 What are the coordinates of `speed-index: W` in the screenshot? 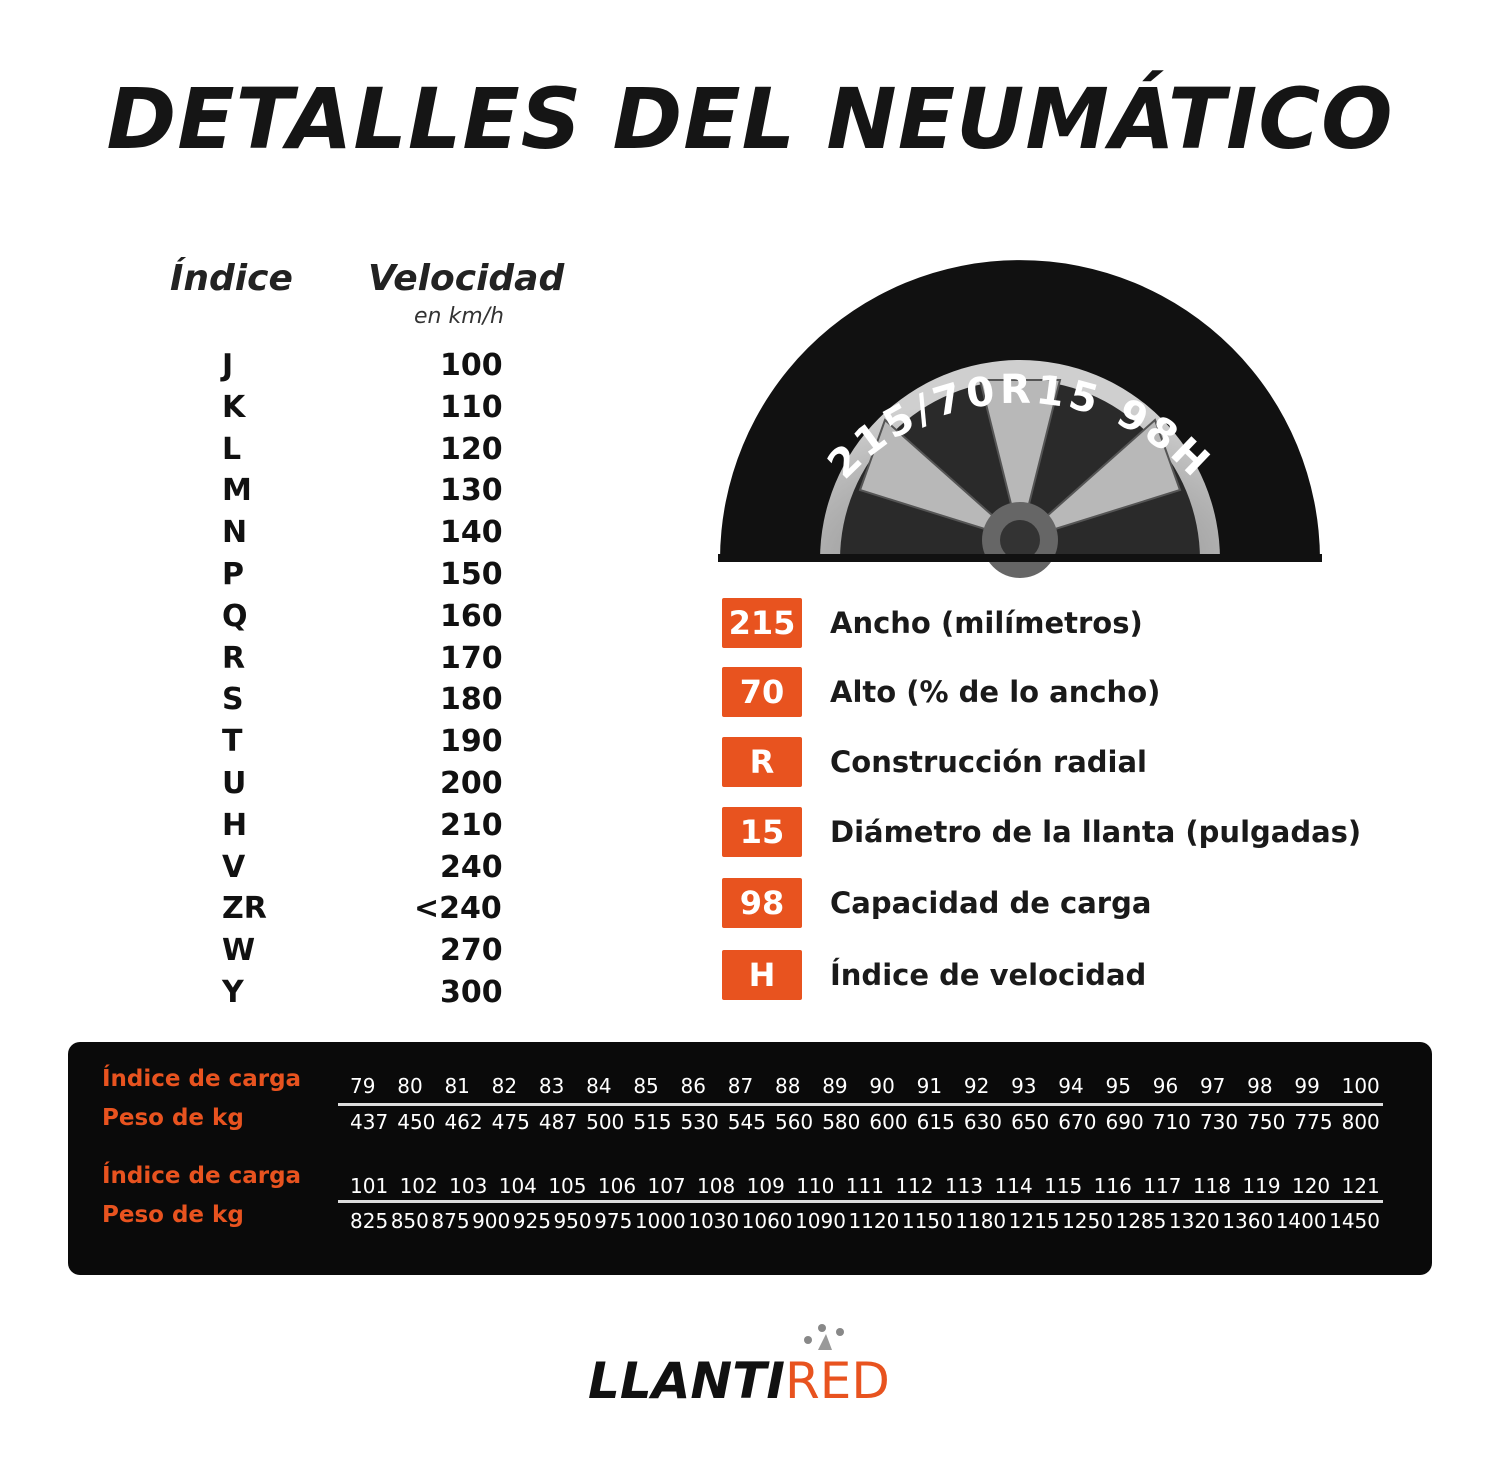 It's located at (239, 951).